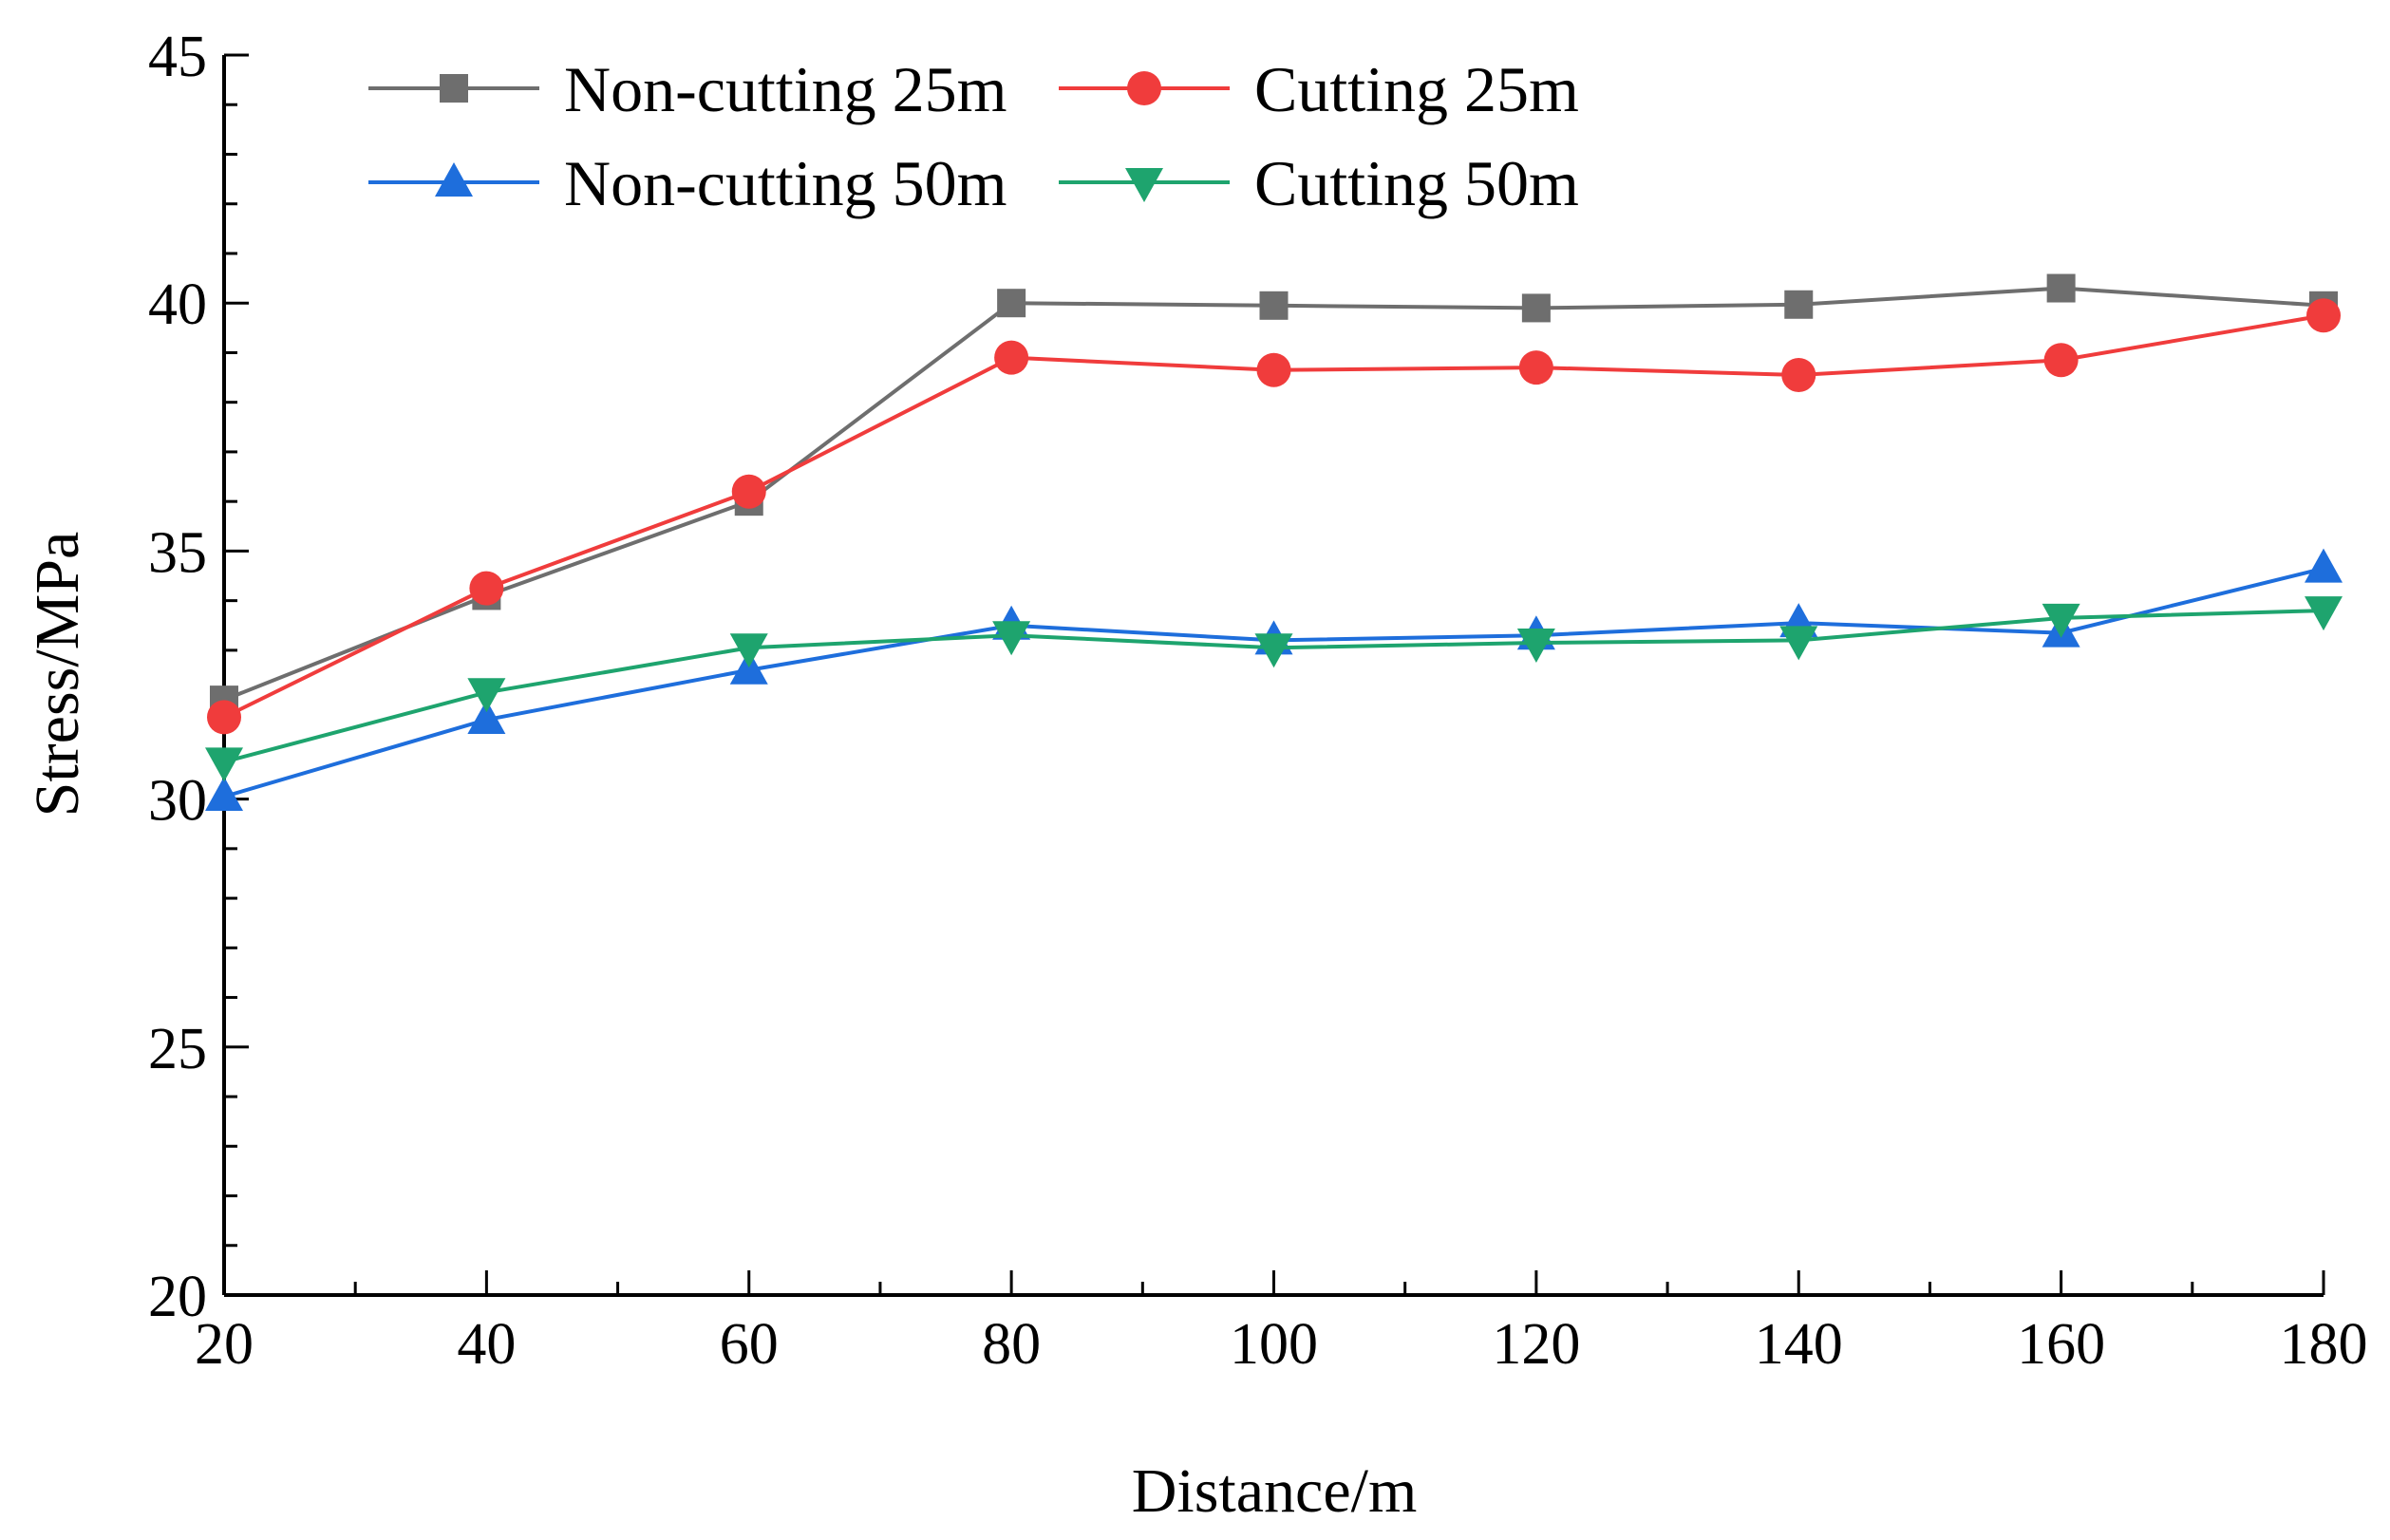 This screenshot has width=2390, height=1540. What do you see at coordinates (785, 89) in the screenshot?
I see `legend-label: Non-cutting 25m` at bounding box center [785, 89].